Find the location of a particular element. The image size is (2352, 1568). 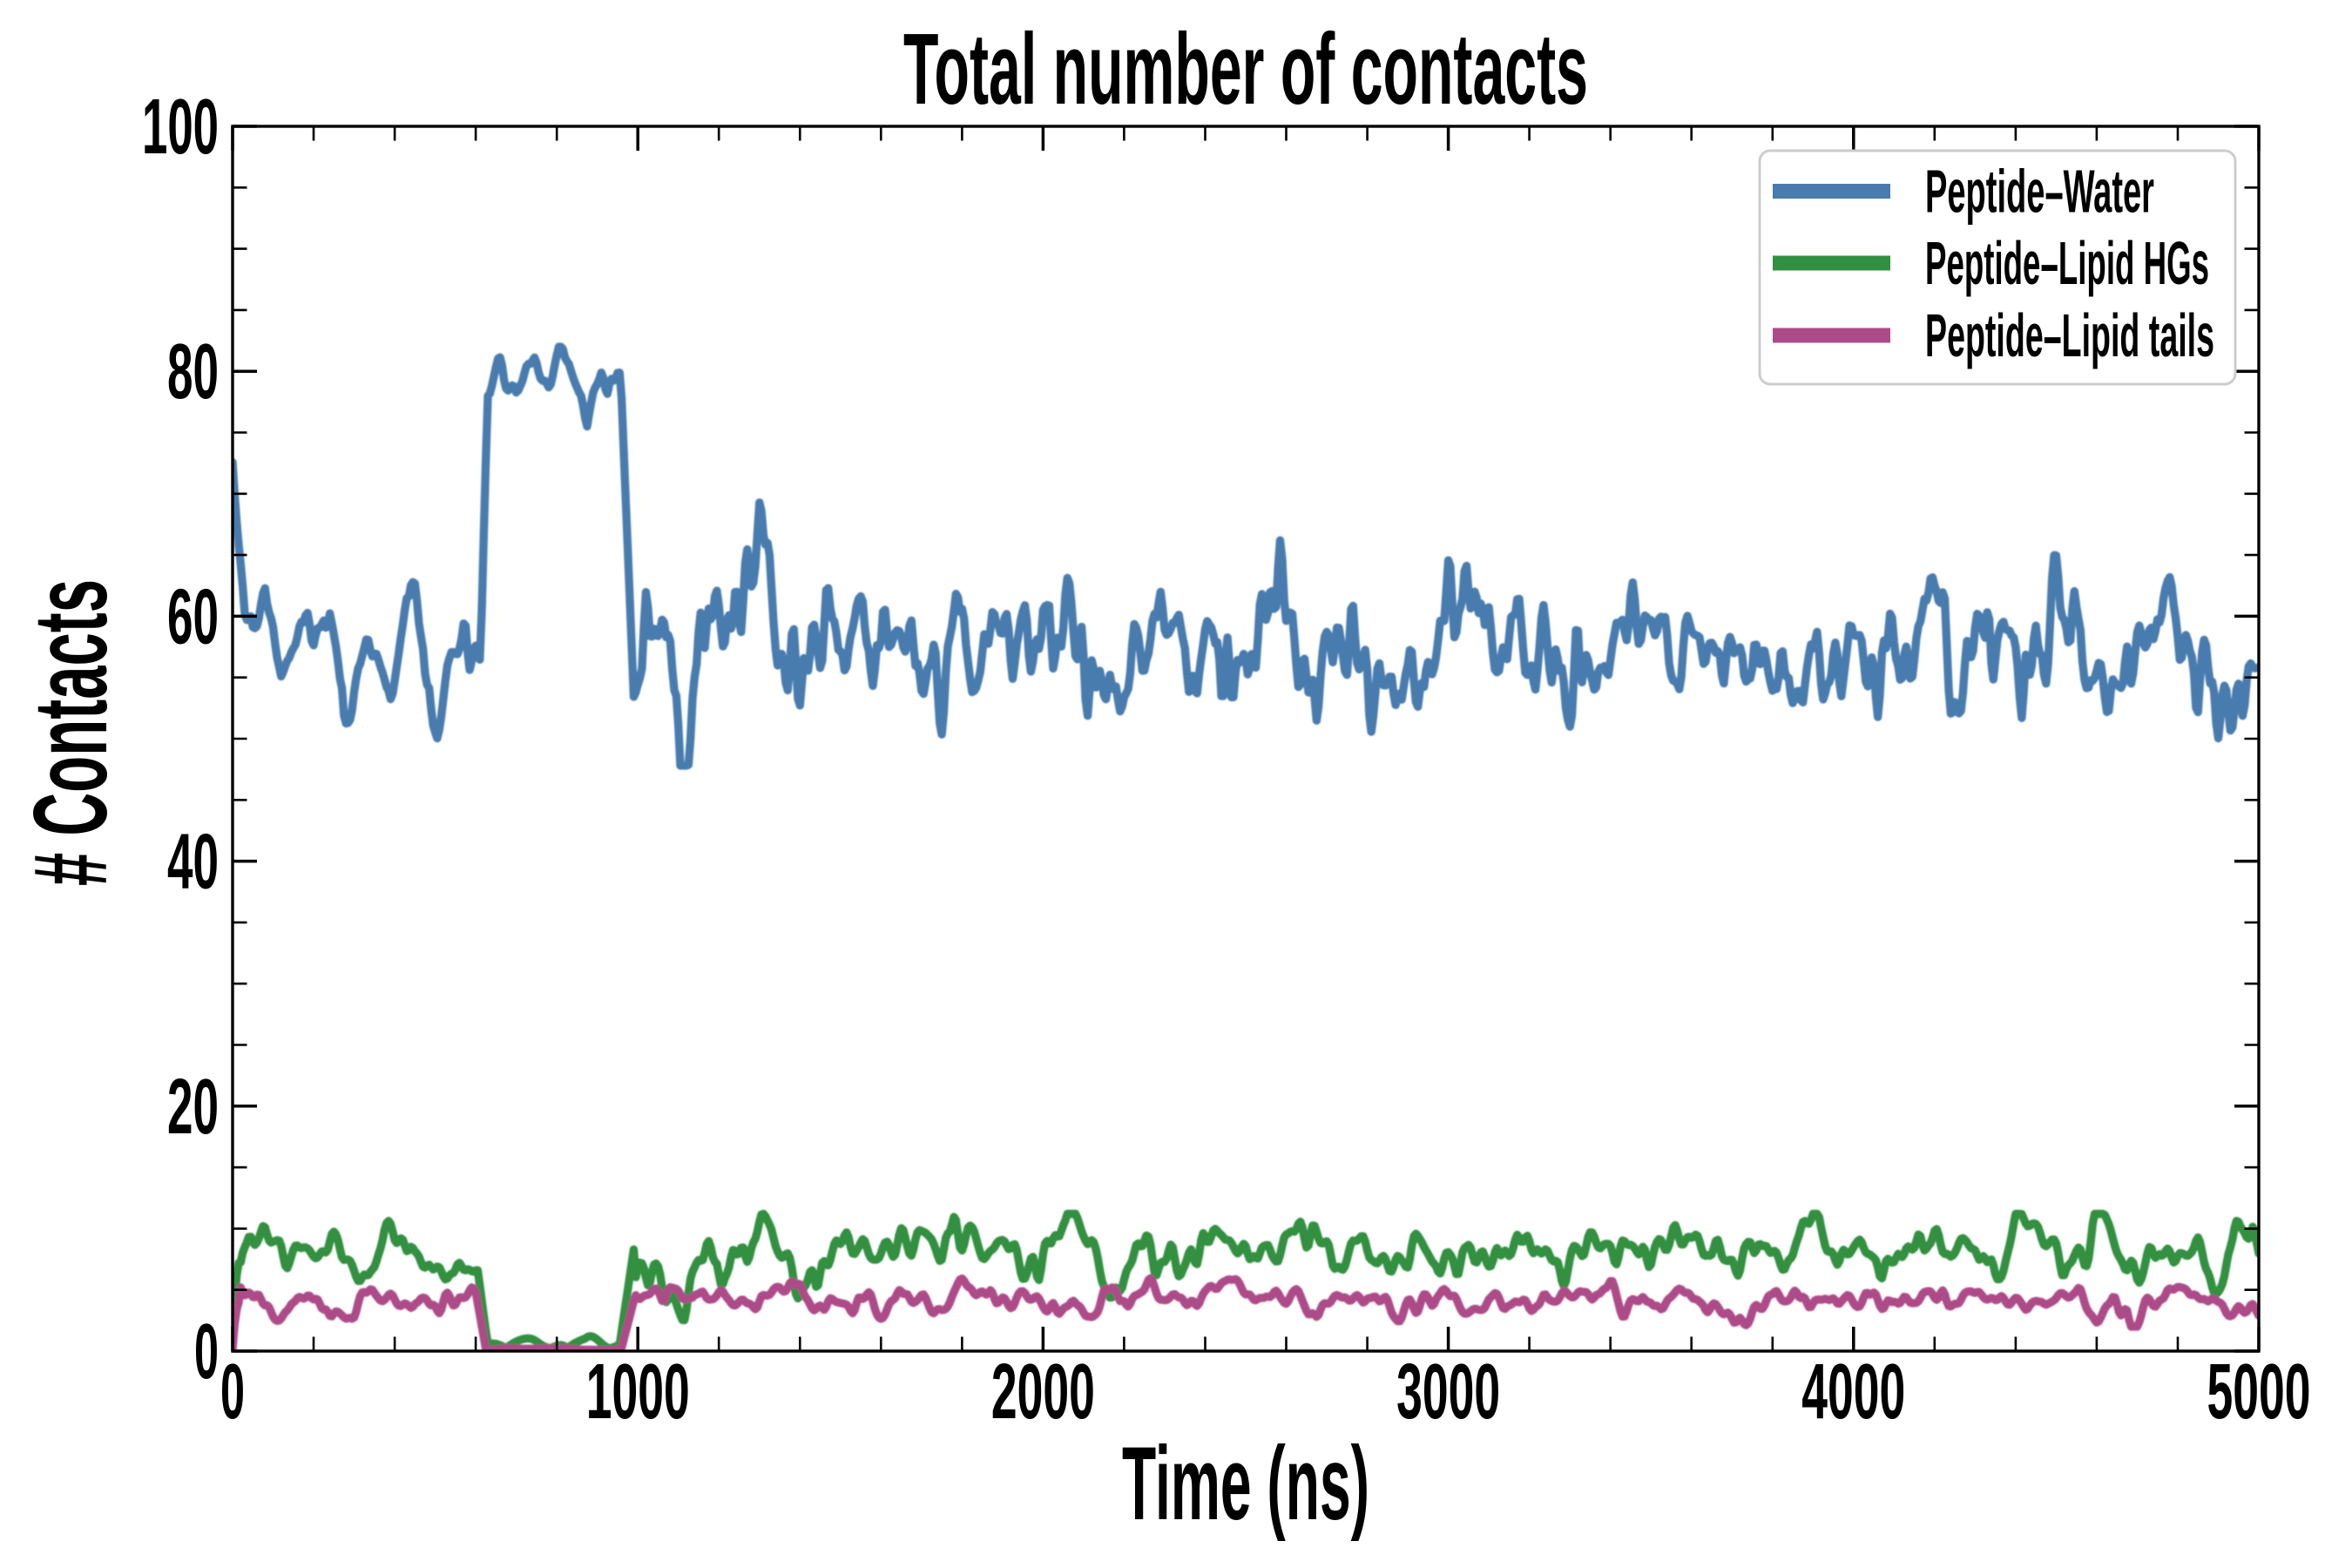

svg-text: 5000 is located at coordinates (2259, 1392).